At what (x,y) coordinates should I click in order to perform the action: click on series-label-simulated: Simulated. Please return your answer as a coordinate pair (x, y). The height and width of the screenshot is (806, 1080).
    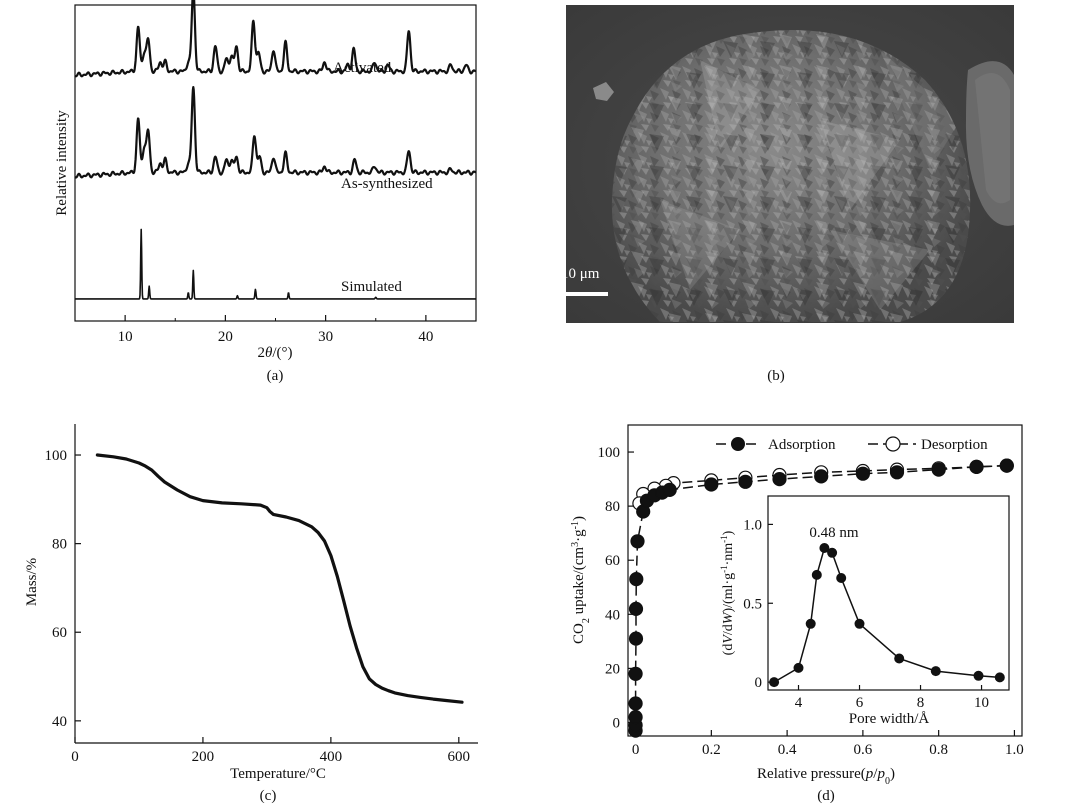
    Looking at the image, I should click on (371, 287).